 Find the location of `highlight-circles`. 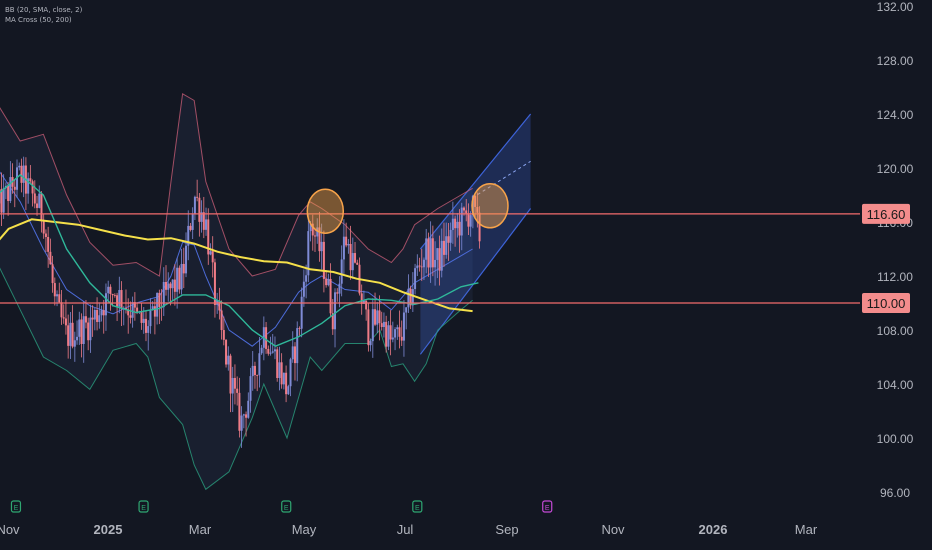

highlight-circles is located at coordinates (407, 208).